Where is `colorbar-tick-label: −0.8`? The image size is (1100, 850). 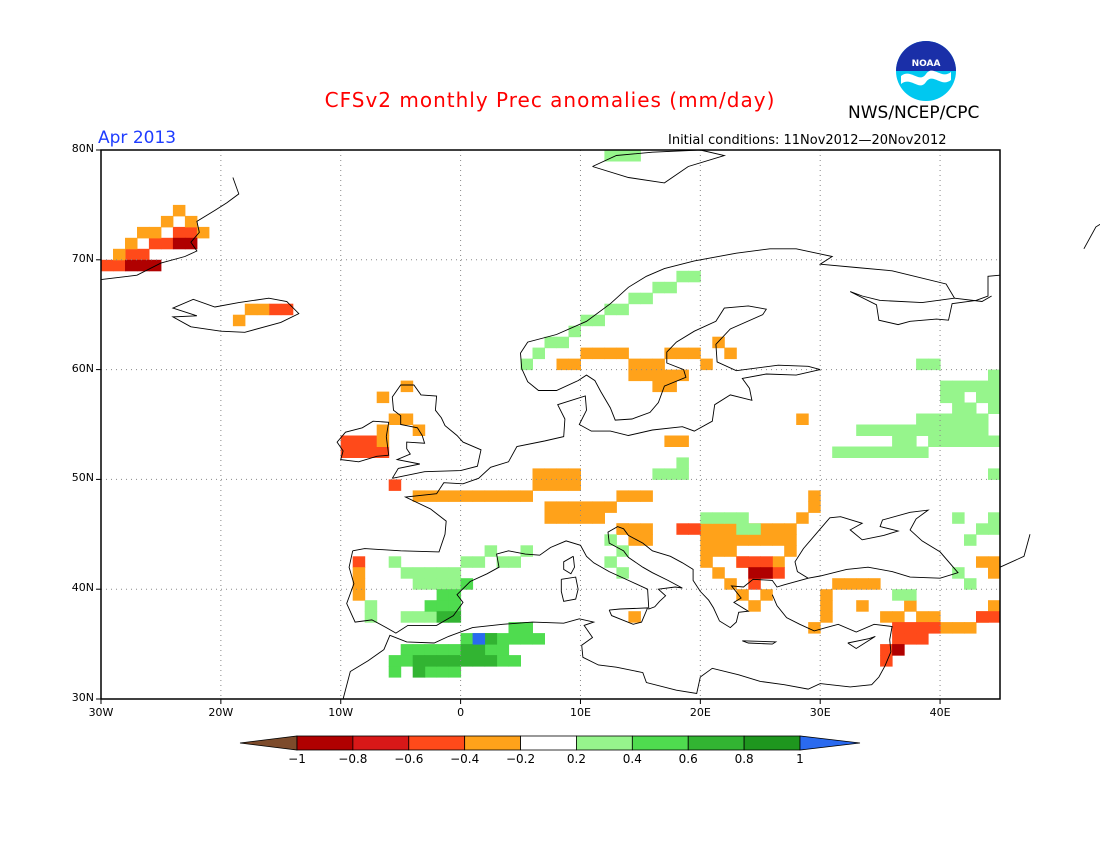
colorbar-tick-label: −0.8 is located at coordinates (353, 759).